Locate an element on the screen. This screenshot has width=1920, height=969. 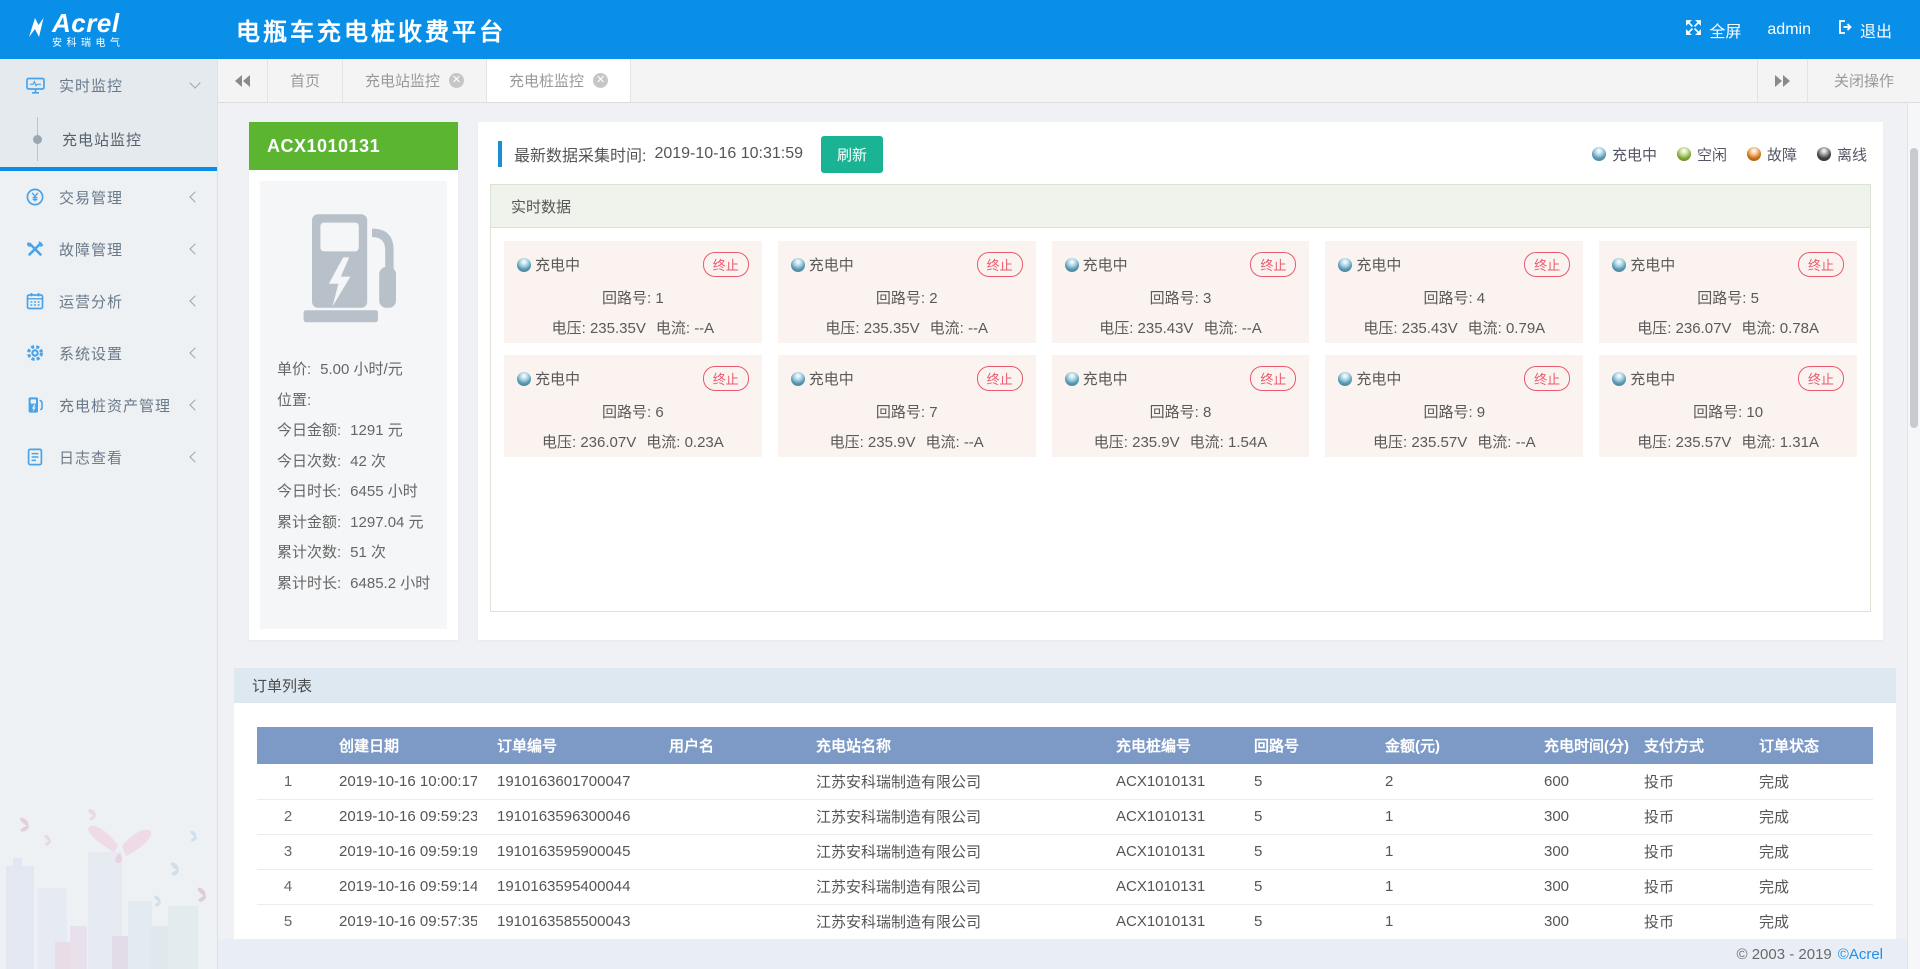
brand-logo: Acrel 安科瑞电气 is located at coordinates (109, 29).